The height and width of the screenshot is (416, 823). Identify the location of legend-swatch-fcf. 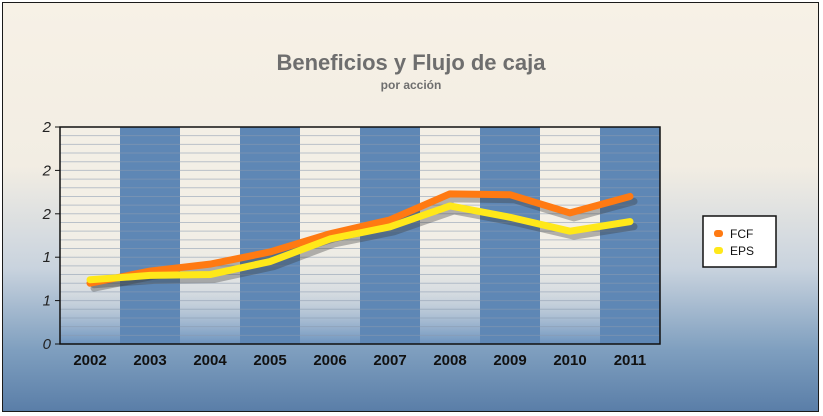
(718, 233).